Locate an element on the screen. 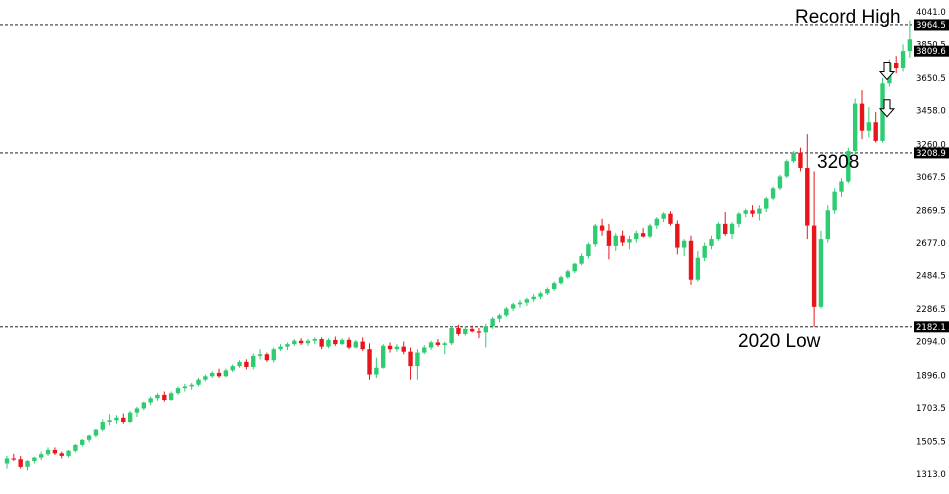  y-tick-label: 2286.5 is located at coordinates (931, 310).